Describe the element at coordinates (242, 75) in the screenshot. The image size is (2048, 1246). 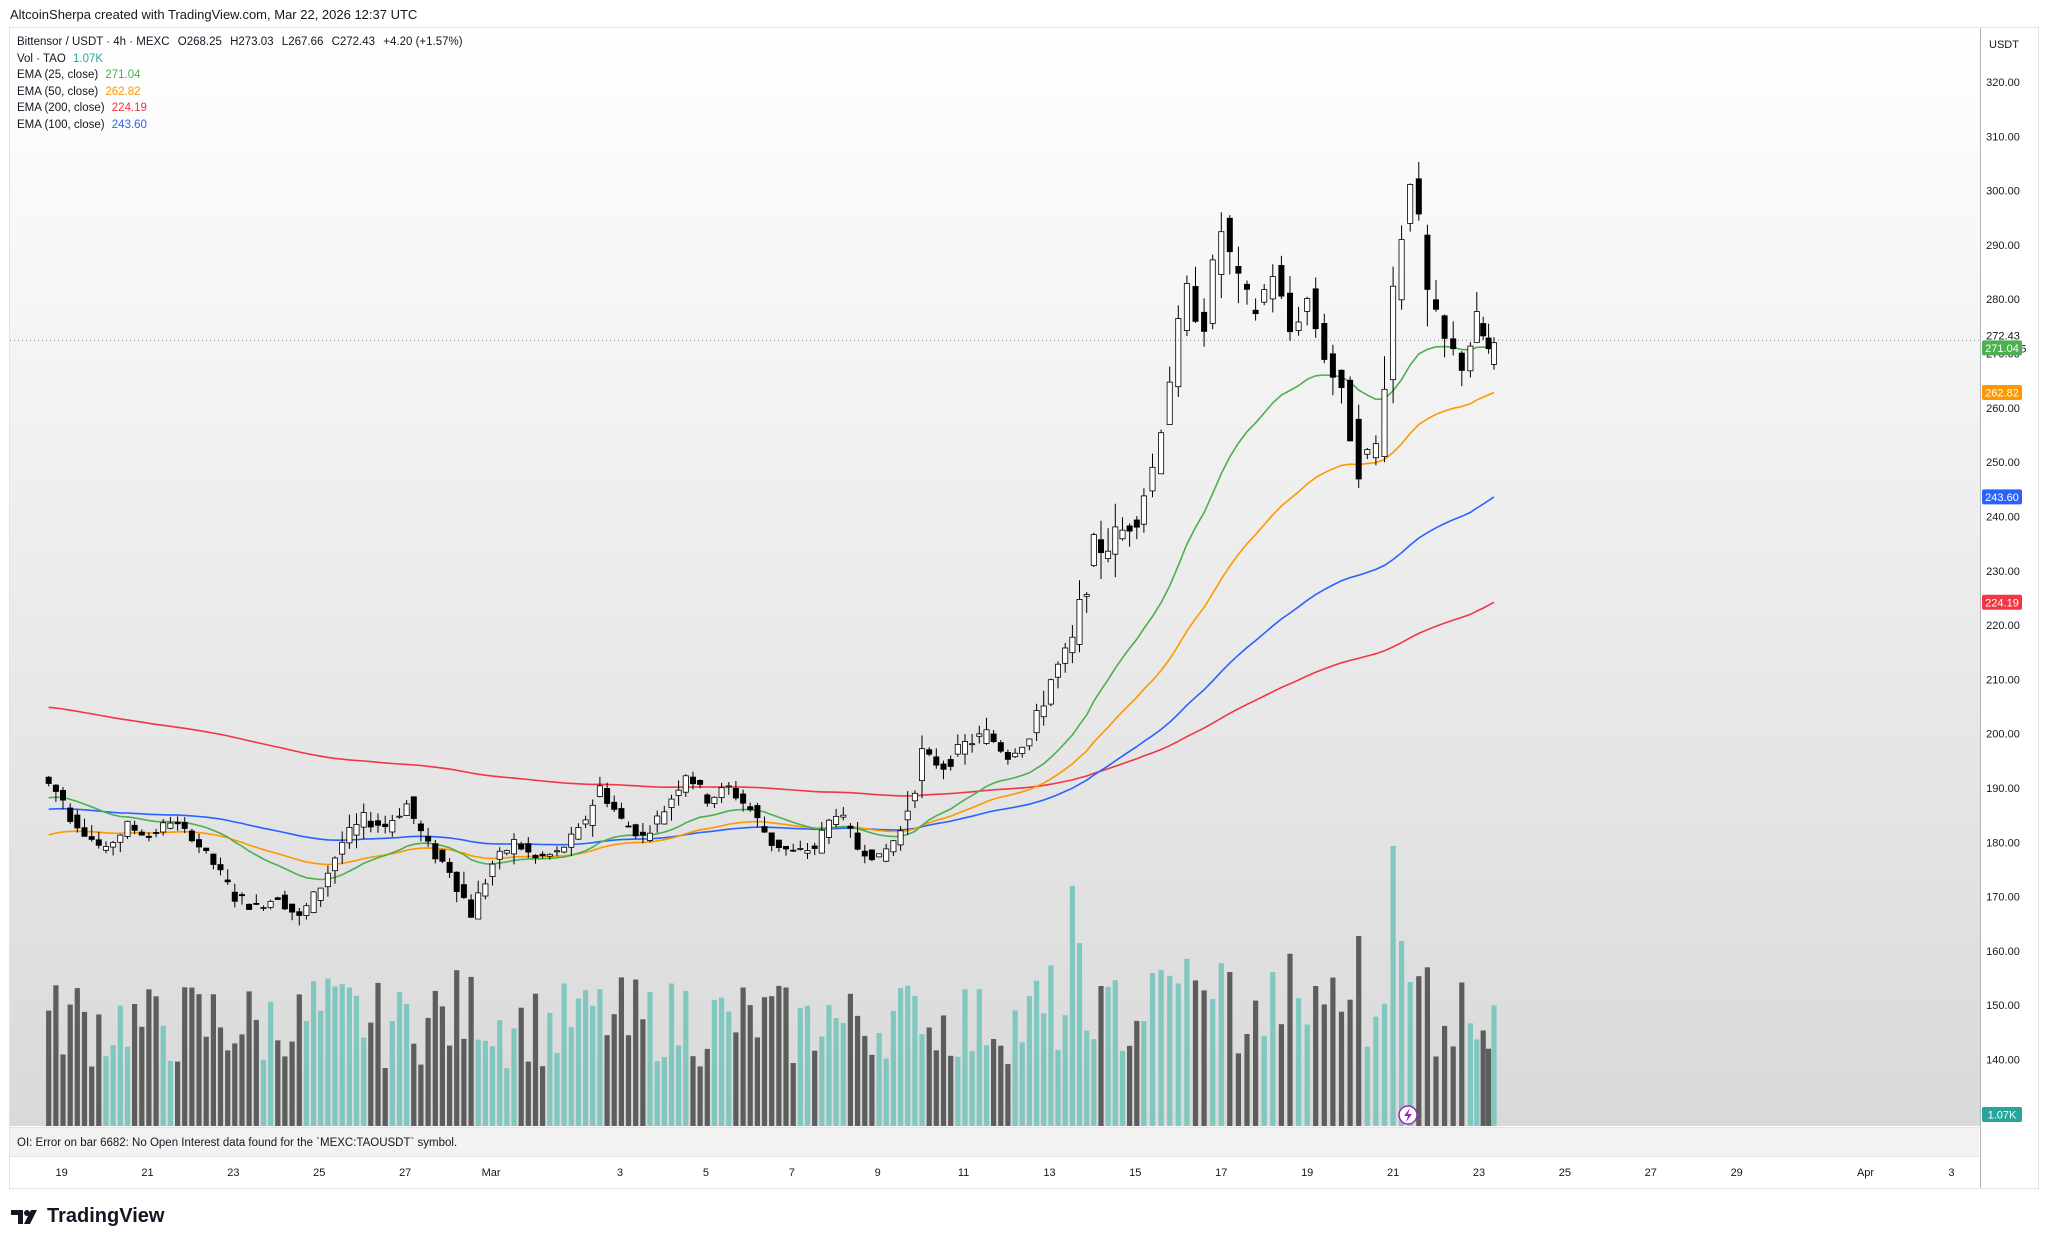
I see `legend-ema25-row: EMA (25, close) 271.04` at that location.